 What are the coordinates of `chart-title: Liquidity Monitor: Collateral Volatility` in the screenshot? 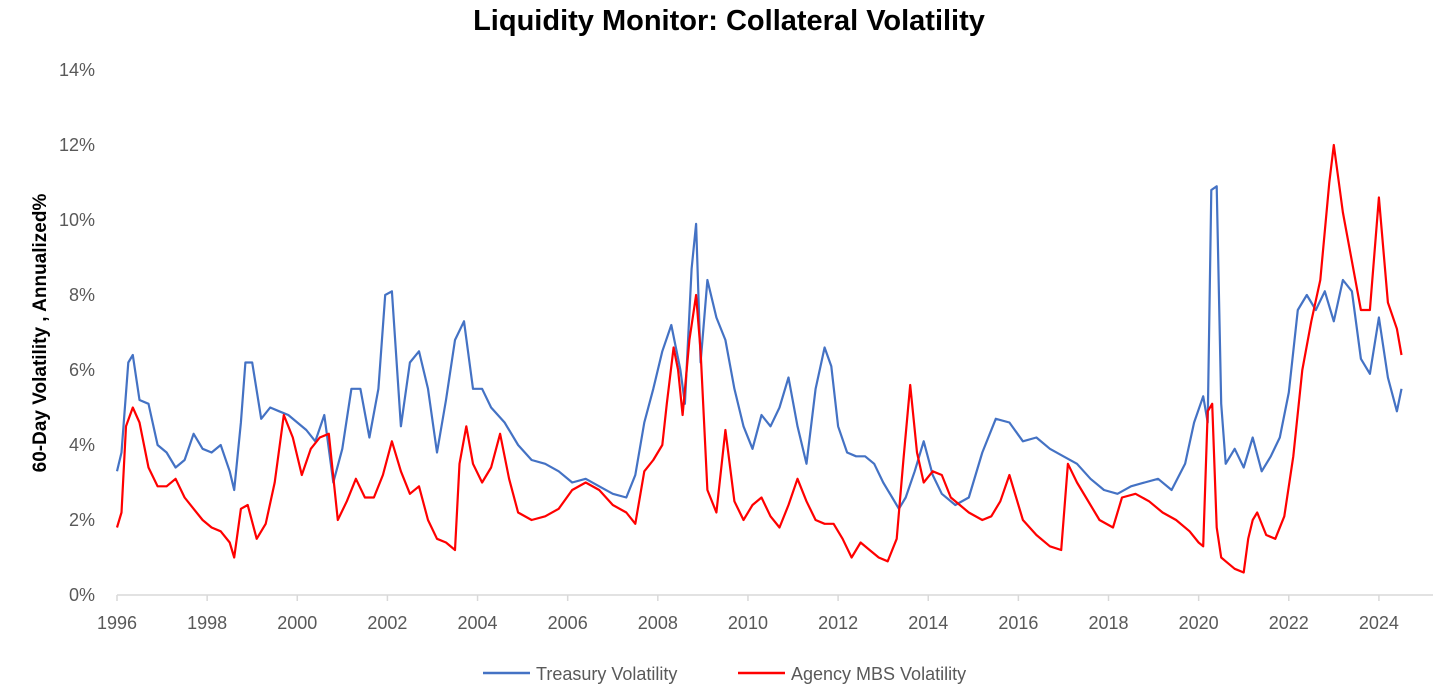 It's located at (729, 21).